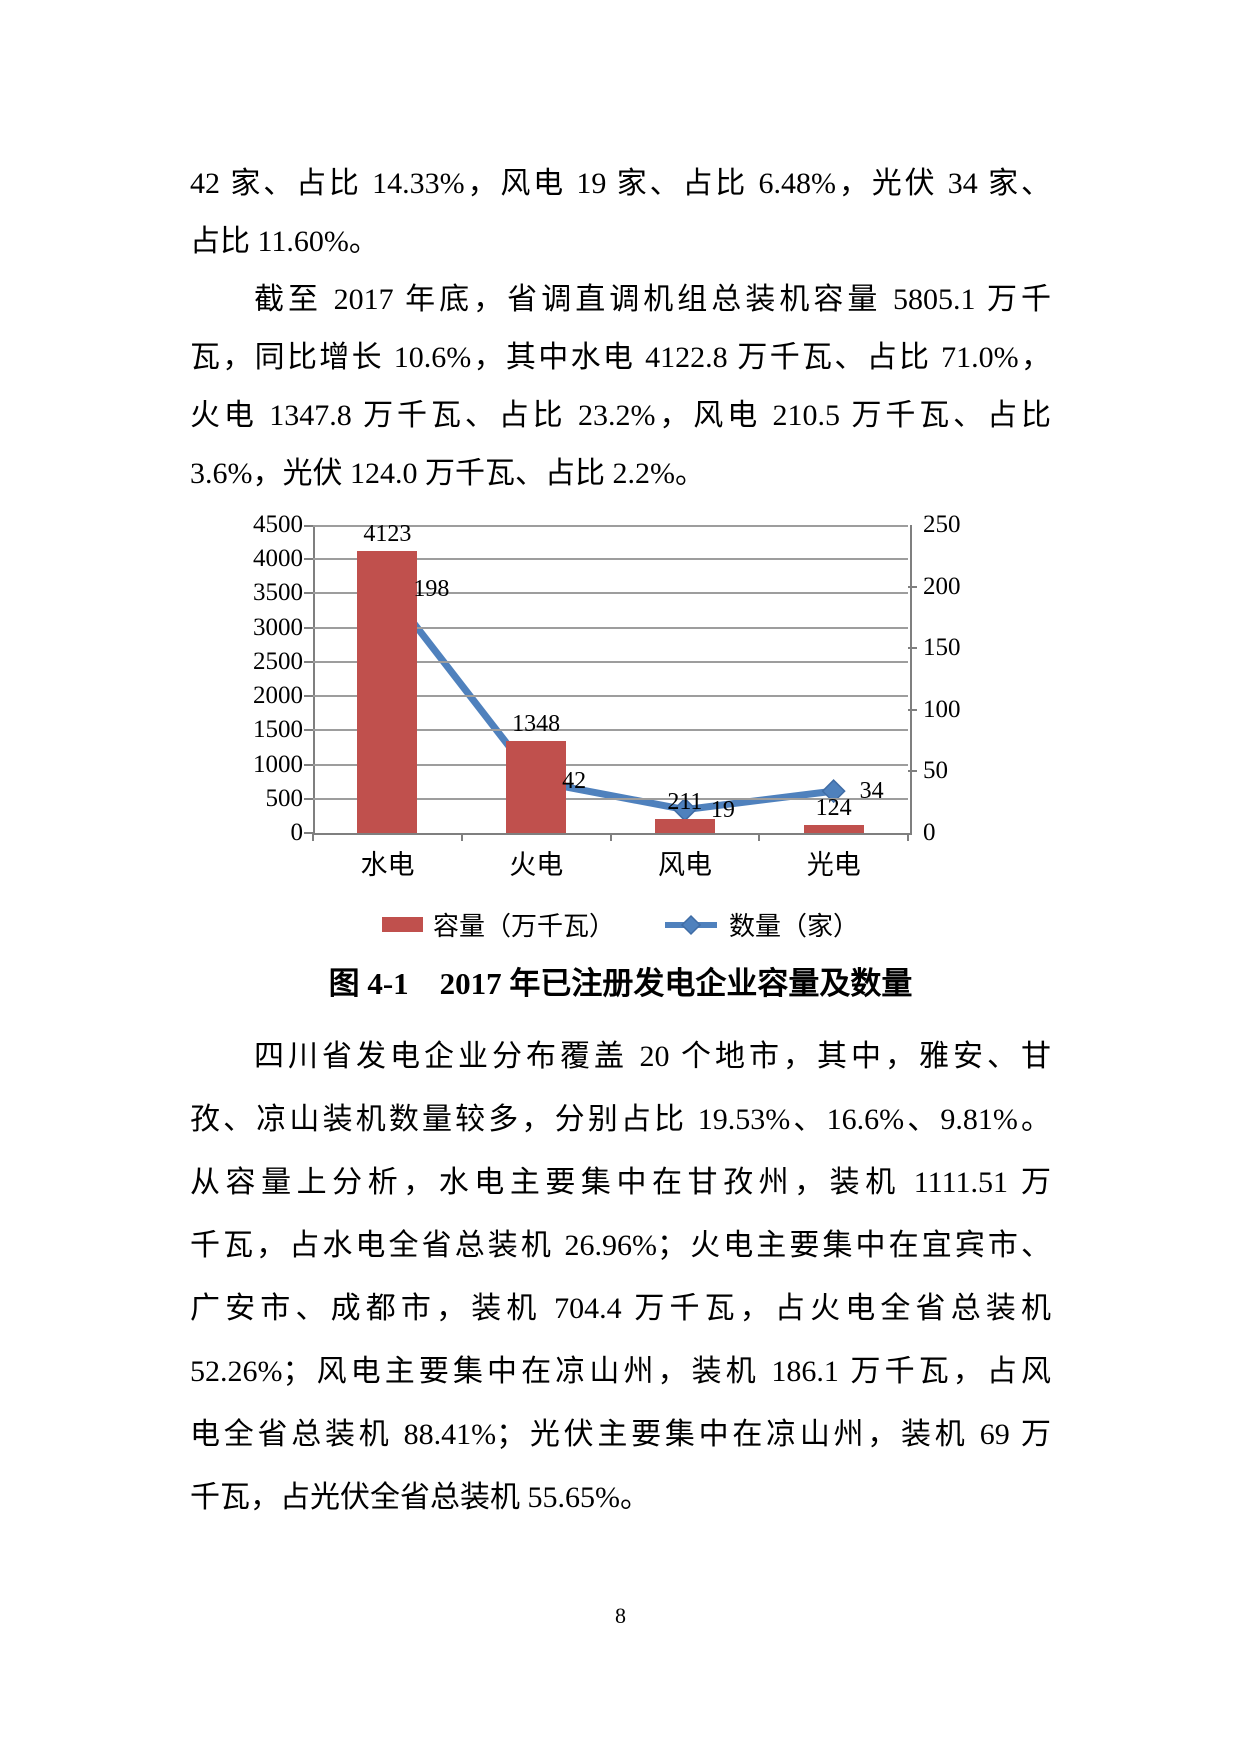 This screenshot has width=1241, height=1754. What do you see at coordinates (833, 865) in the screenshot?
I see `category-label: 光电` at bounding box center [833, 865].